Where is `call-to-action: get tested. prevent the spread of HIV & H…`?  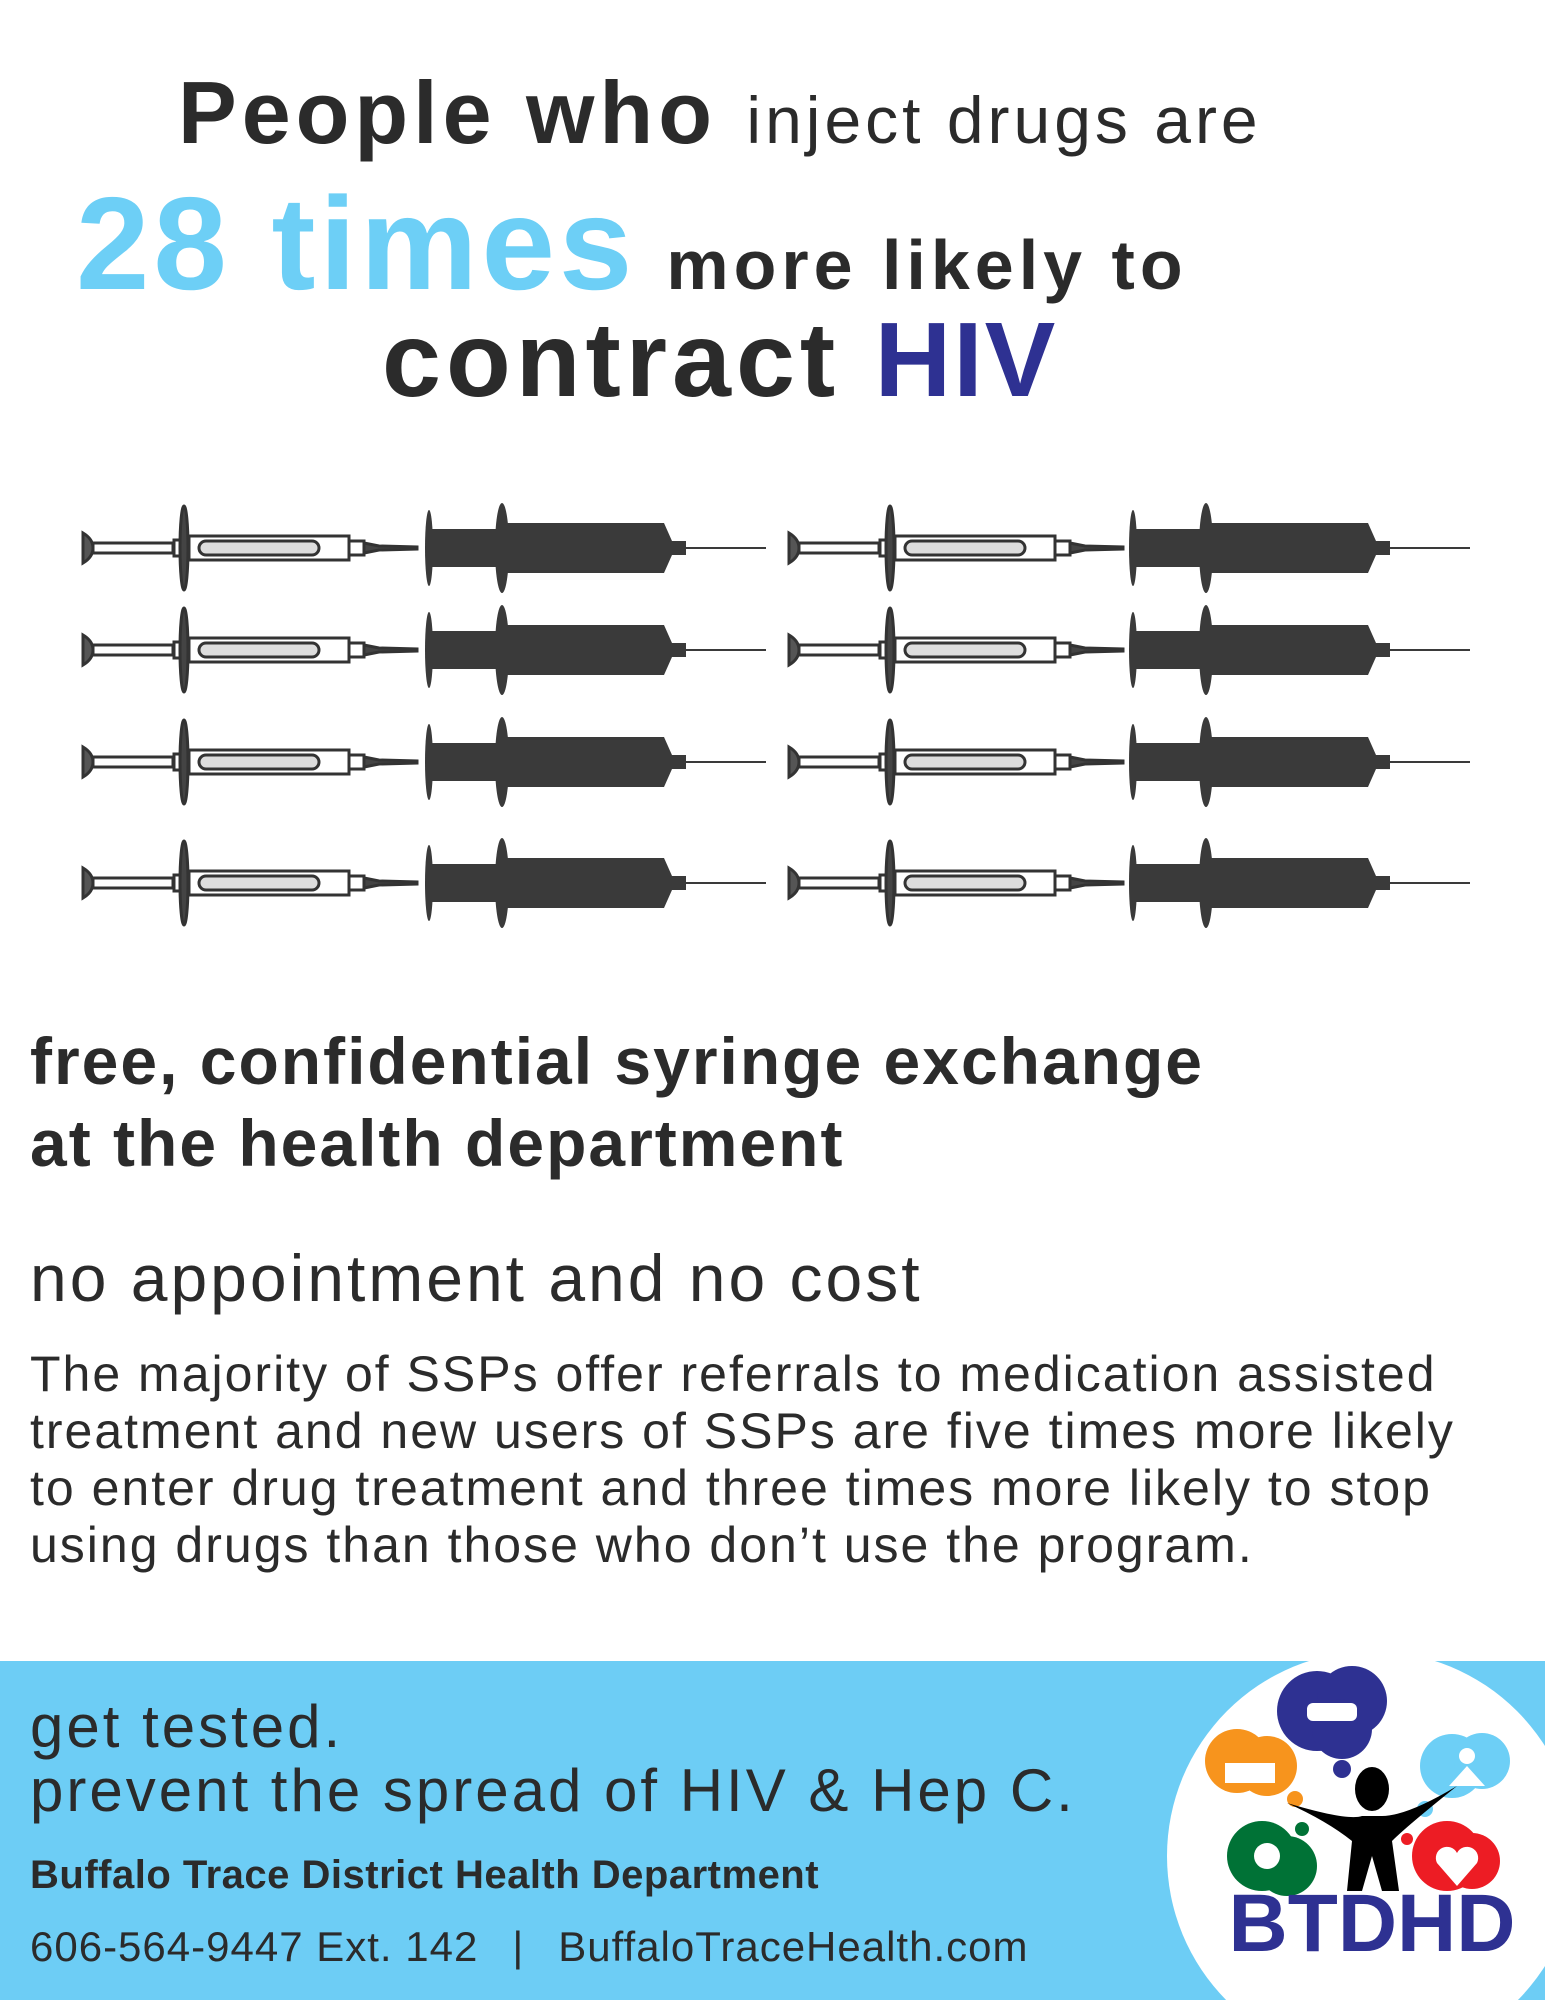 call-to-action: get tested. prevent the spread of HIV & H… is located at coordinates (553, 1759).